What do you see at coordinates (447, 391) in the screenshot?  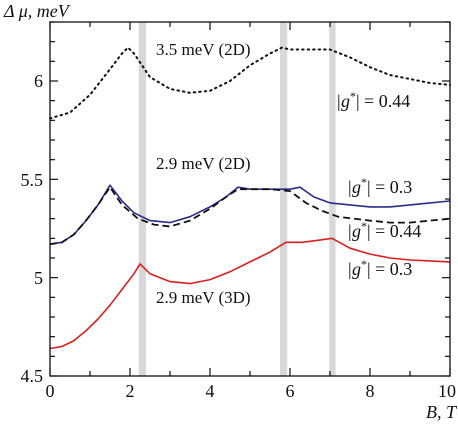 I see `x-tick-label: 10` at bounding box center [447, 391].